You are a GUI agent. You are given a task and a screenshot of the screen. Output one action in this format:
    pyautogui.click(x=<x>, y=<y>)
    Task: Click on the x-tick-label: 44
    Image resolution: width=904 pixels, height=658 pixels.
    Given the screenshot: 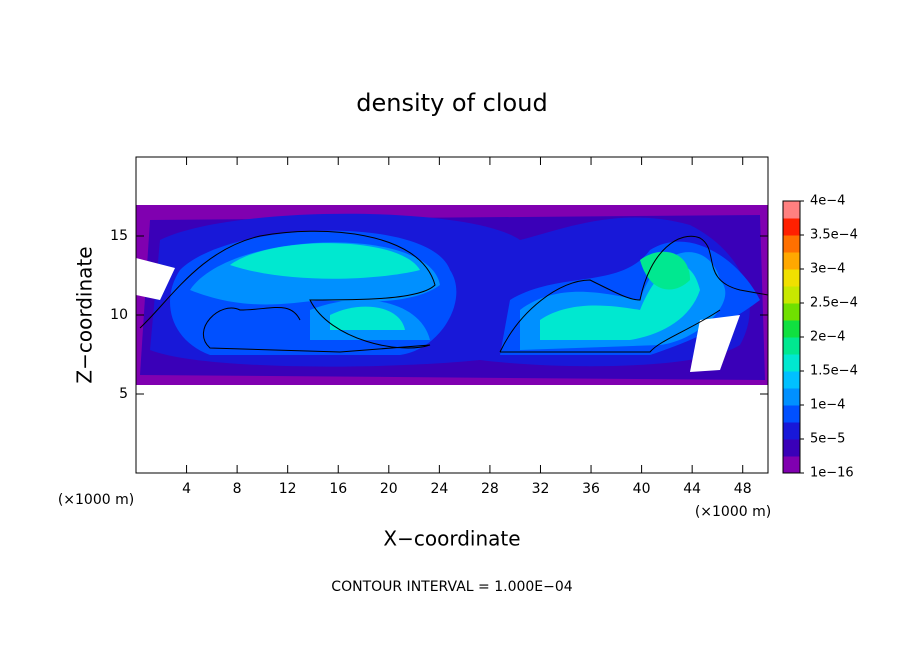 What is the action you would take?
    pyautogui.click(x=692, y=489)
    